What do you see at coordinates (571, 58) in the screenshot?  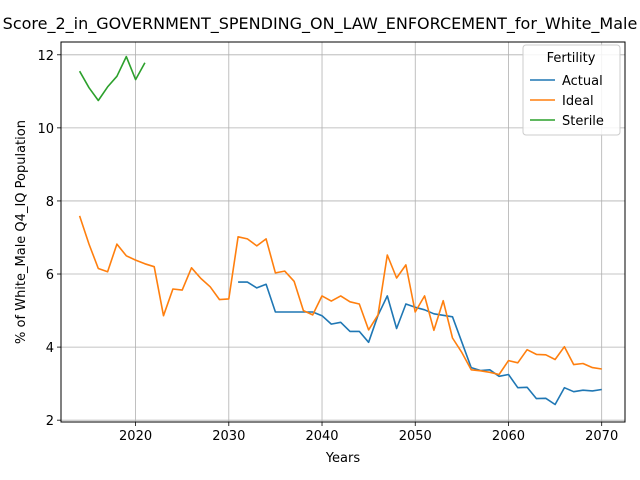 I see `legend-title: Fertility` at bounding box center [571, 58].